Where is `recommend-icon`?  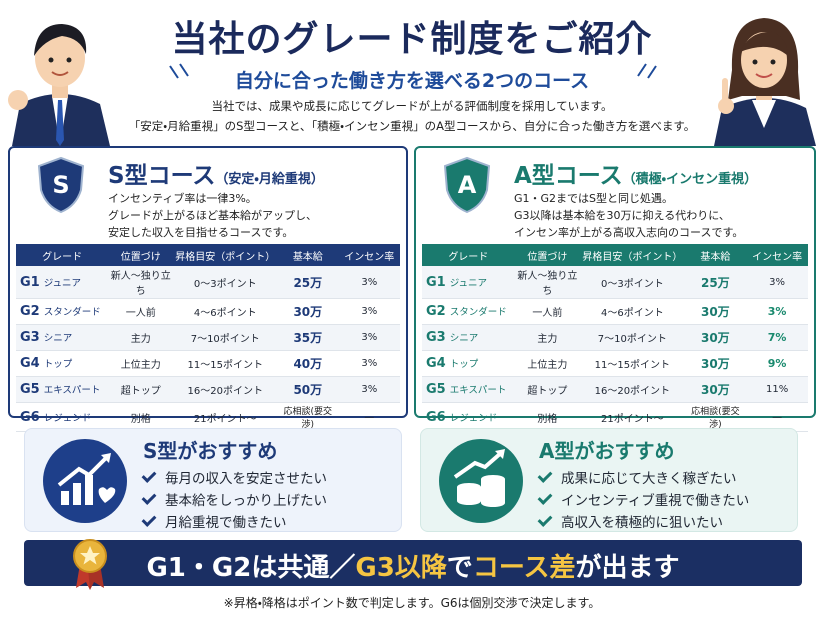 recommend-icon is located at coordinates (85, 481).